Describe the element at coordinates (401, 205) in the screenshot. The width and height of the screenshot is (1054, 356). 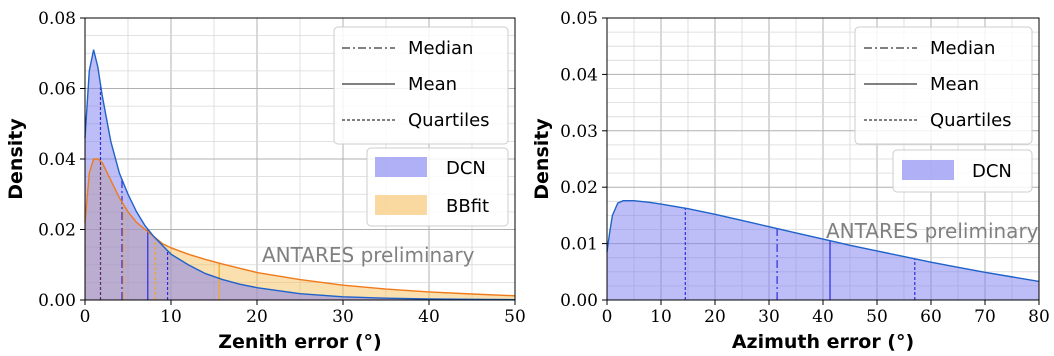
I see `legend-bbfit-swatch` at that location.